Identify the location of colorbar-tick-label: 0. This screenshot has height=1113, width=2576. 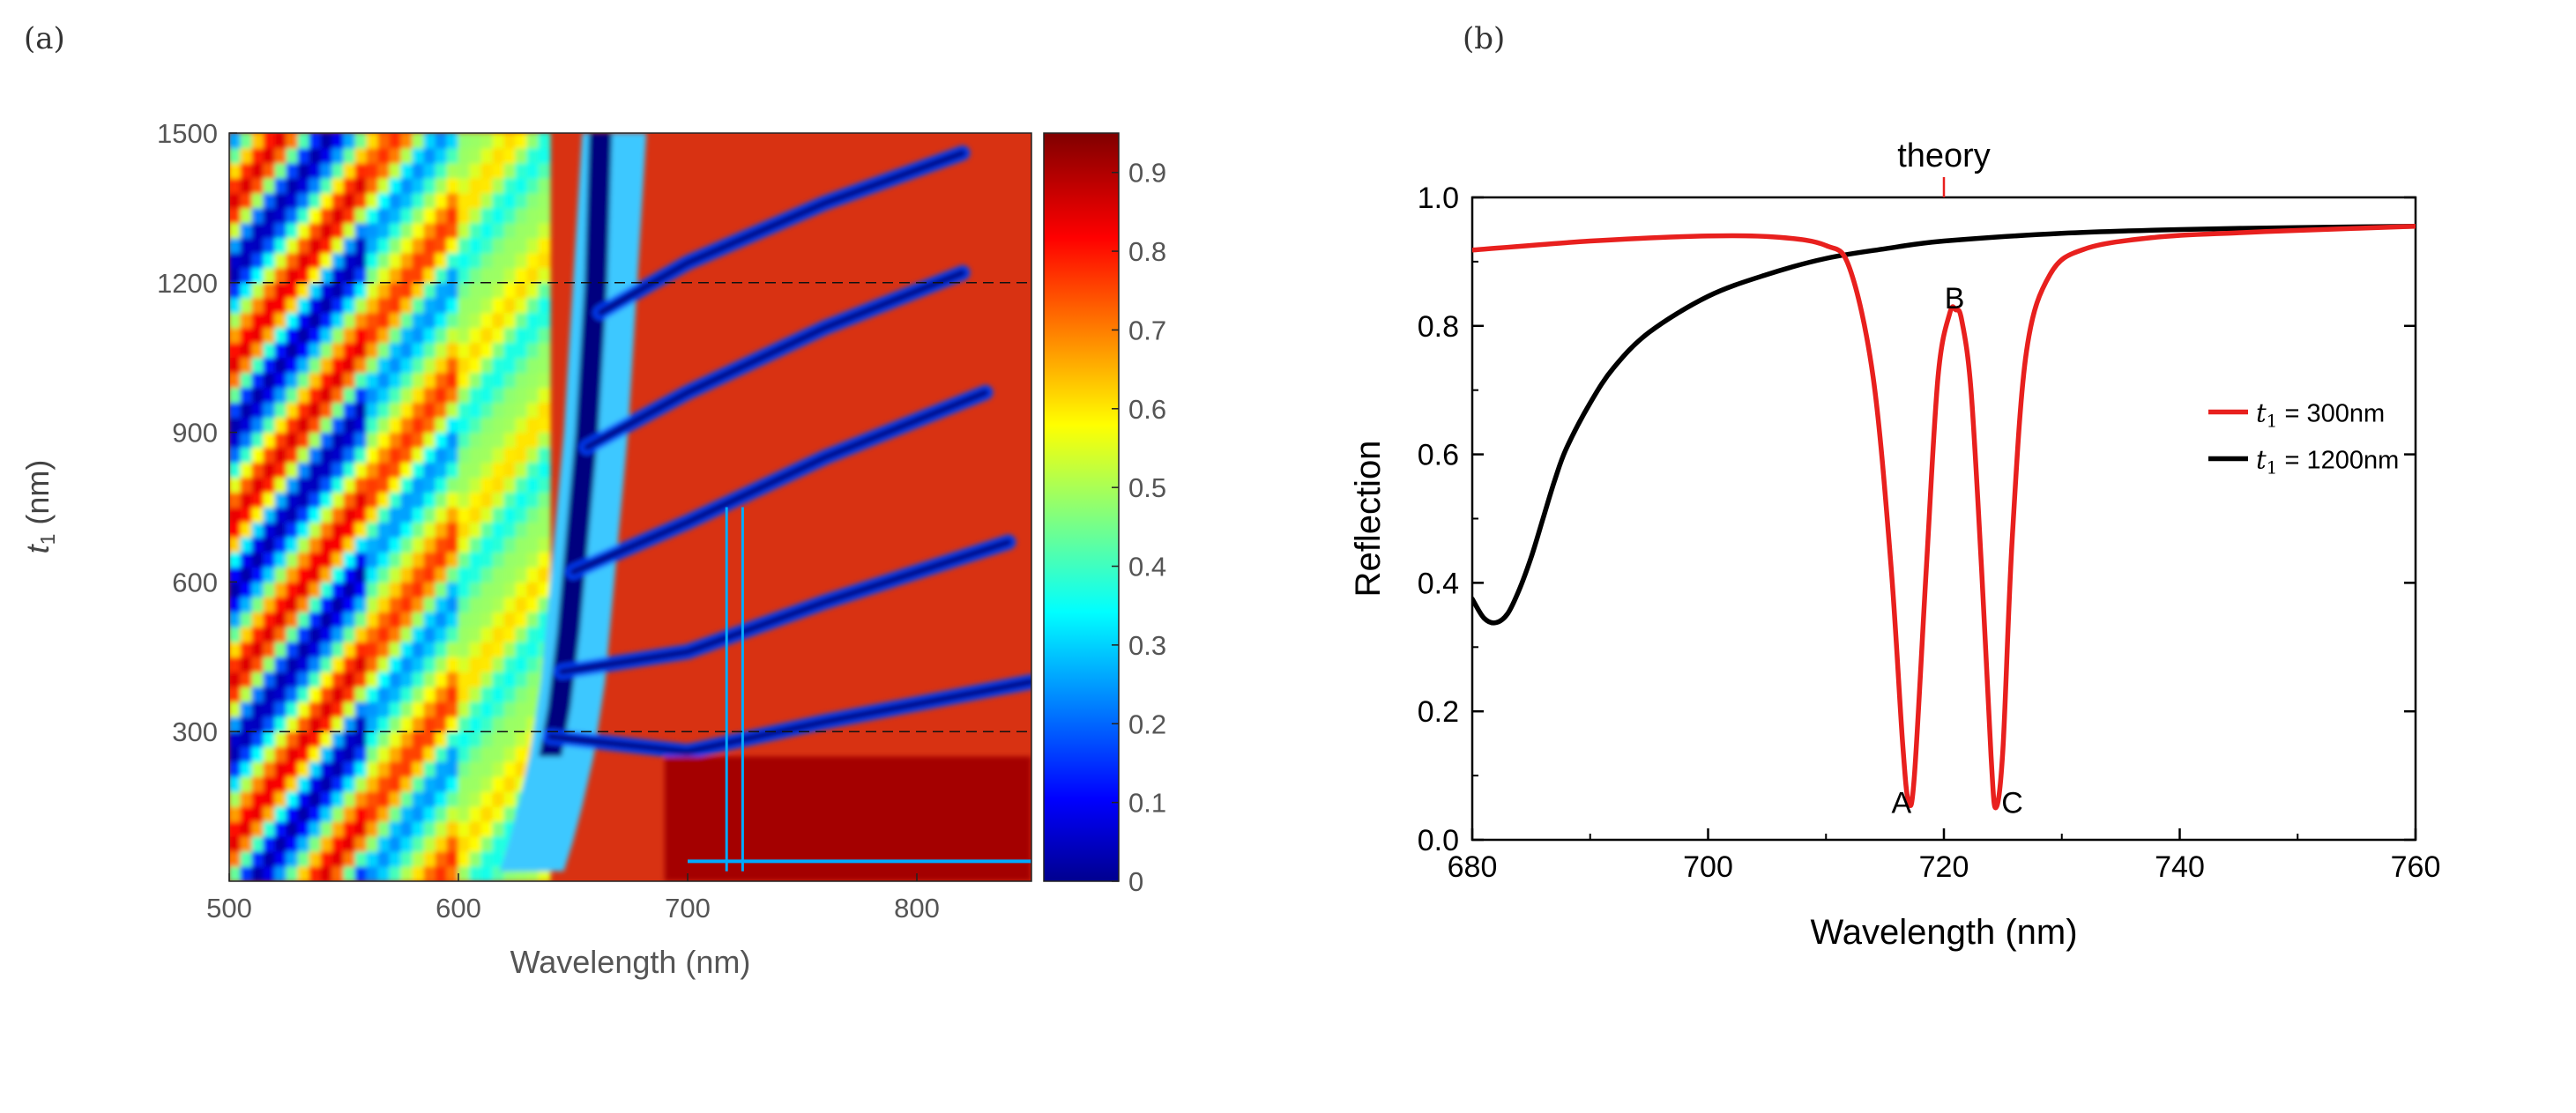
(1135, 881).